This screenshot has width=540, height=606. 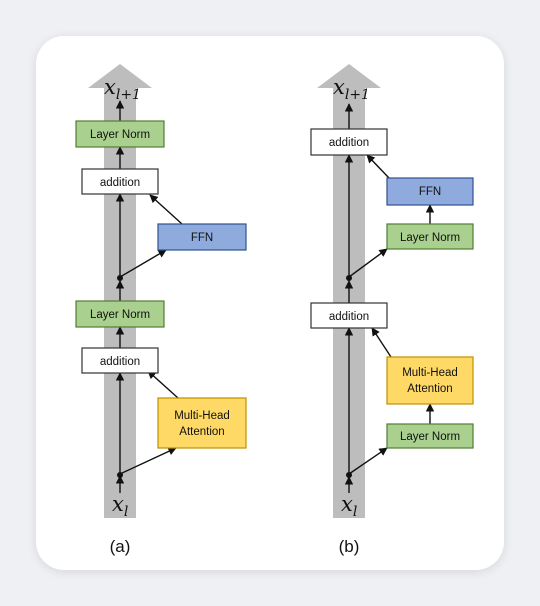 I want to click on layer-norm-top-a-label: Layer Norm, so click(x=120, y=135).